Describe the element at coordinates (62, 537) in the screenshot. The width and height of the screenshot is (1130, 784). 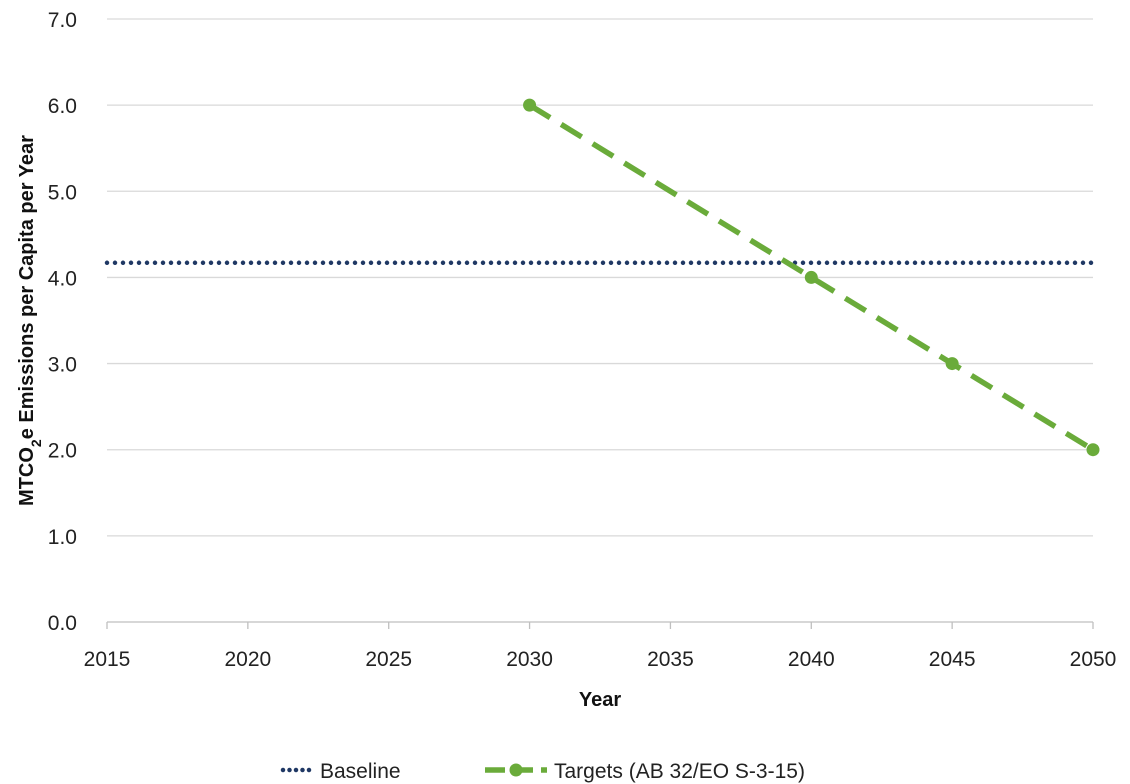
I see `y-tick-label-1.0: 1.0` at that location.